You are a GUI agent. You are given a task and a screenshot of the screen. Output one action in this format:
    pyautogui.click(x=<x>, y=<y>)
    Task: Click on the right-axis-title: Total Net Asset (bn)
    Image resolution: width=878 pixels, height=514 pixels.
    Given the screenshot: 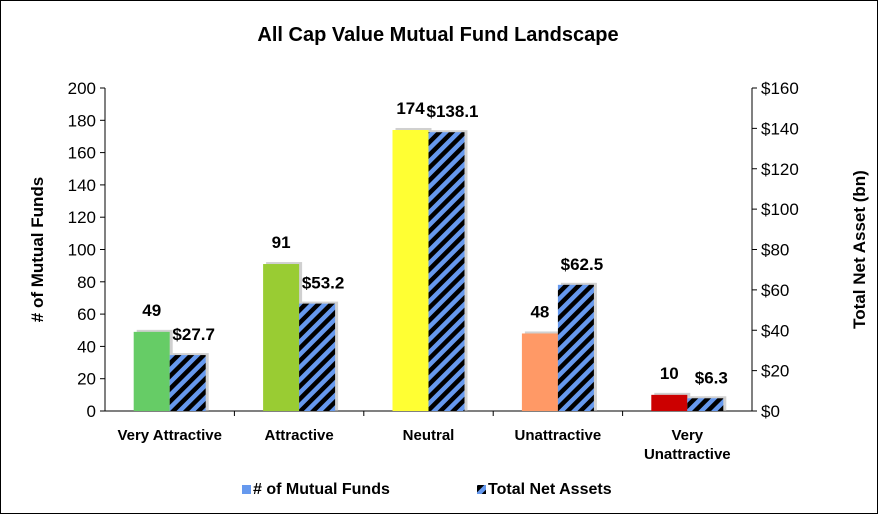 What is the action you would take?
    pyautogui.click(x=859, y=249)
    